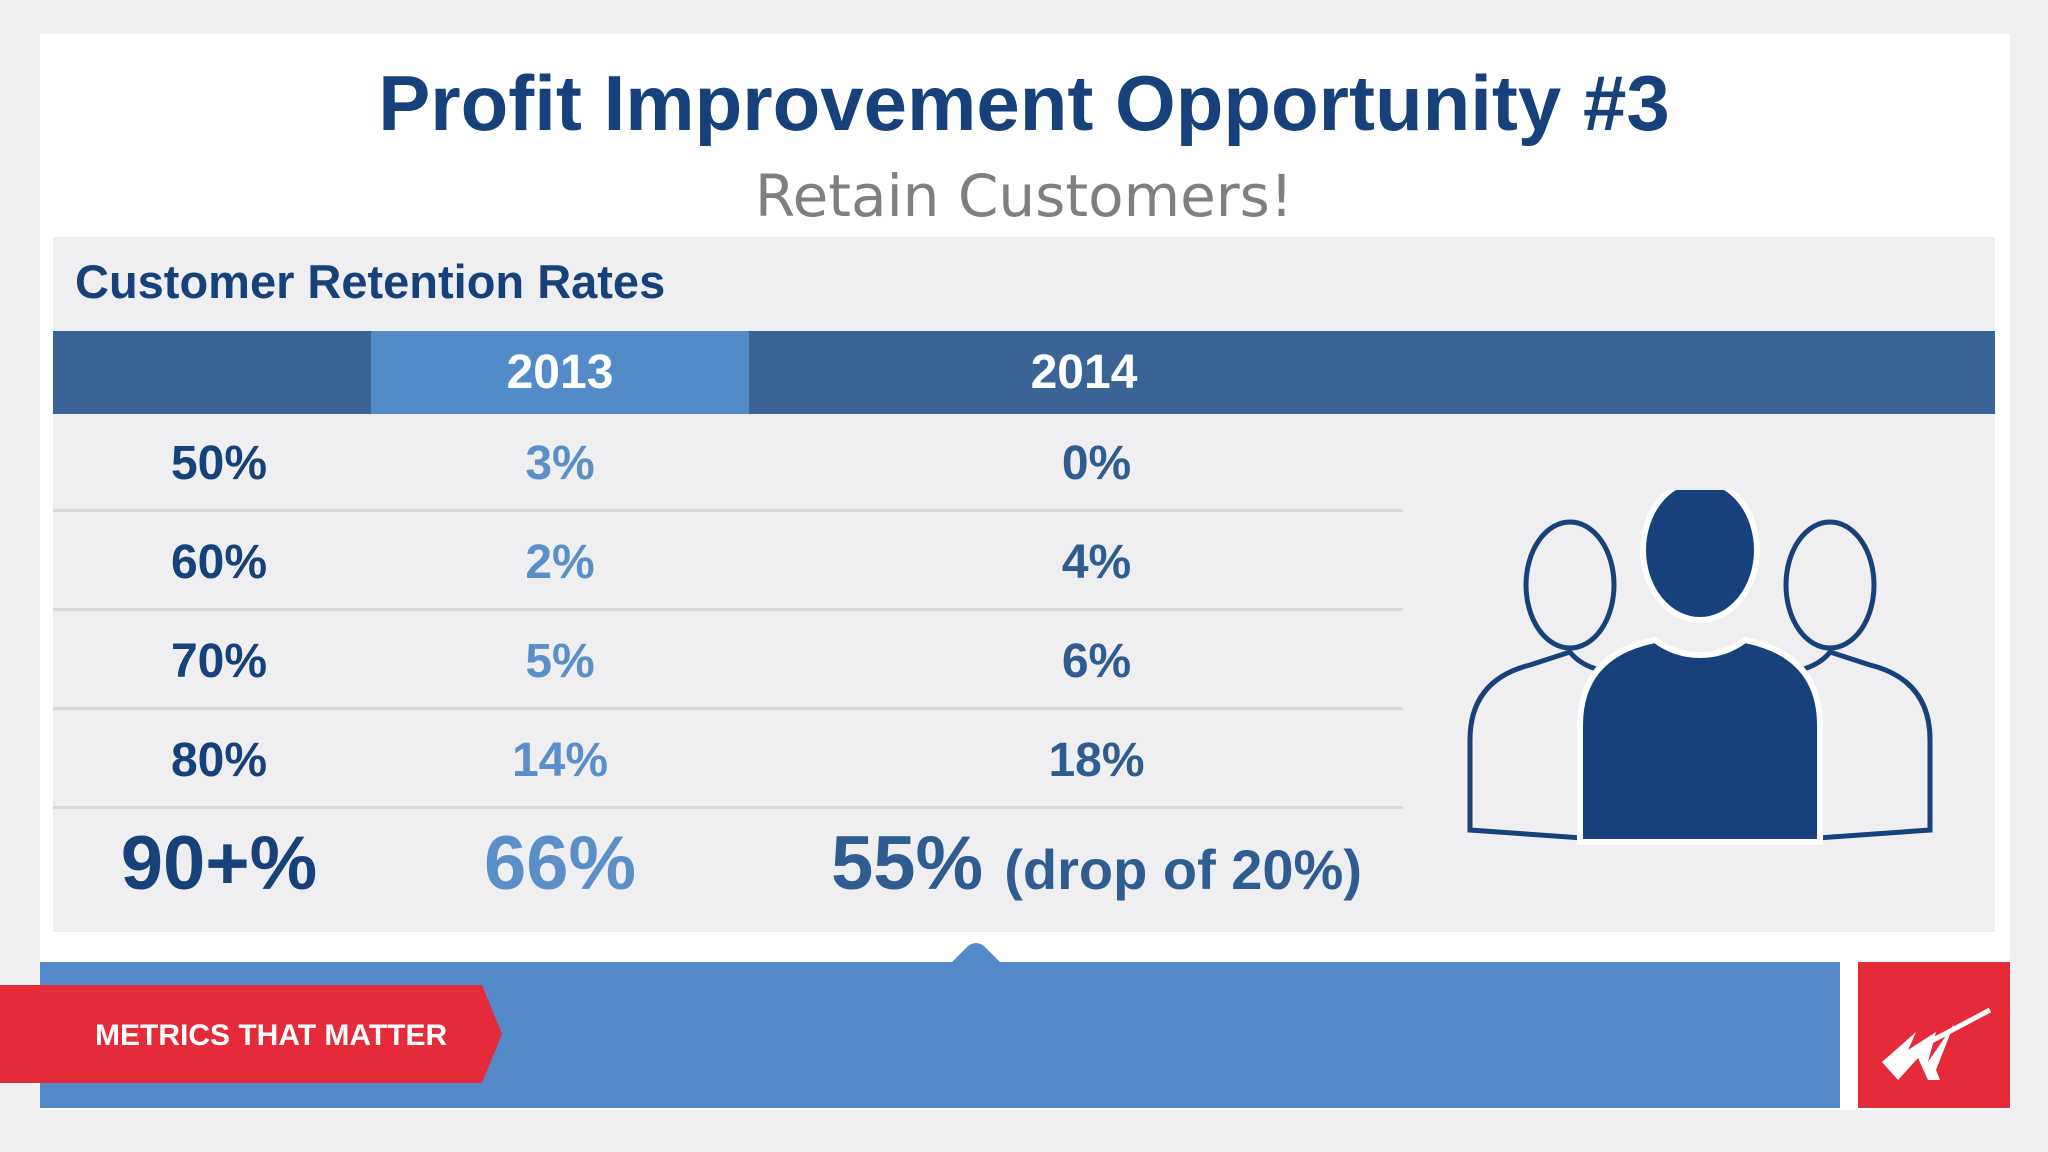  What do you see at coordinates (976, 953) in the screenshot?
I see `band-pointer` at bounding box center [976, 953].